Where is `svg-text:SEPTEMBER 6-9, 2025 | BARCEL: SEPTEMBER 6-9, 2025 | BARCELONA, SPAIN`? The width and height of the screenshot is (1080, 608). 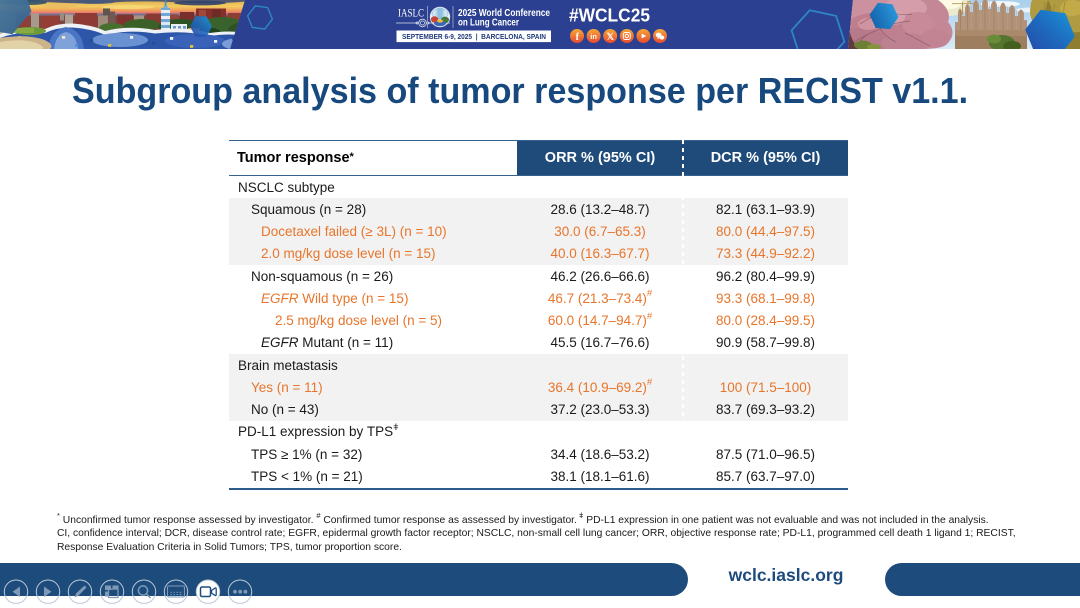
svg-text:SEPTEMBER 6-9, 2025 | BARCEL: SEPTEMBER 6-9, 2025 | BARCELONA, SPAIN is located at coordinates (474, 36).